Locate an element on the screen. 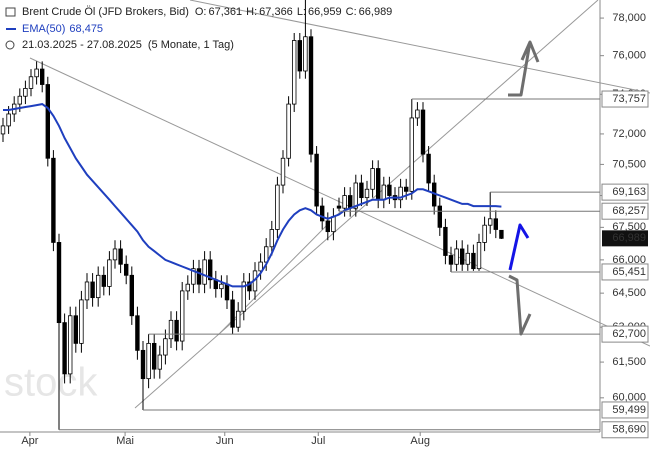  projection-arrows is located at coordinates (524, 188).